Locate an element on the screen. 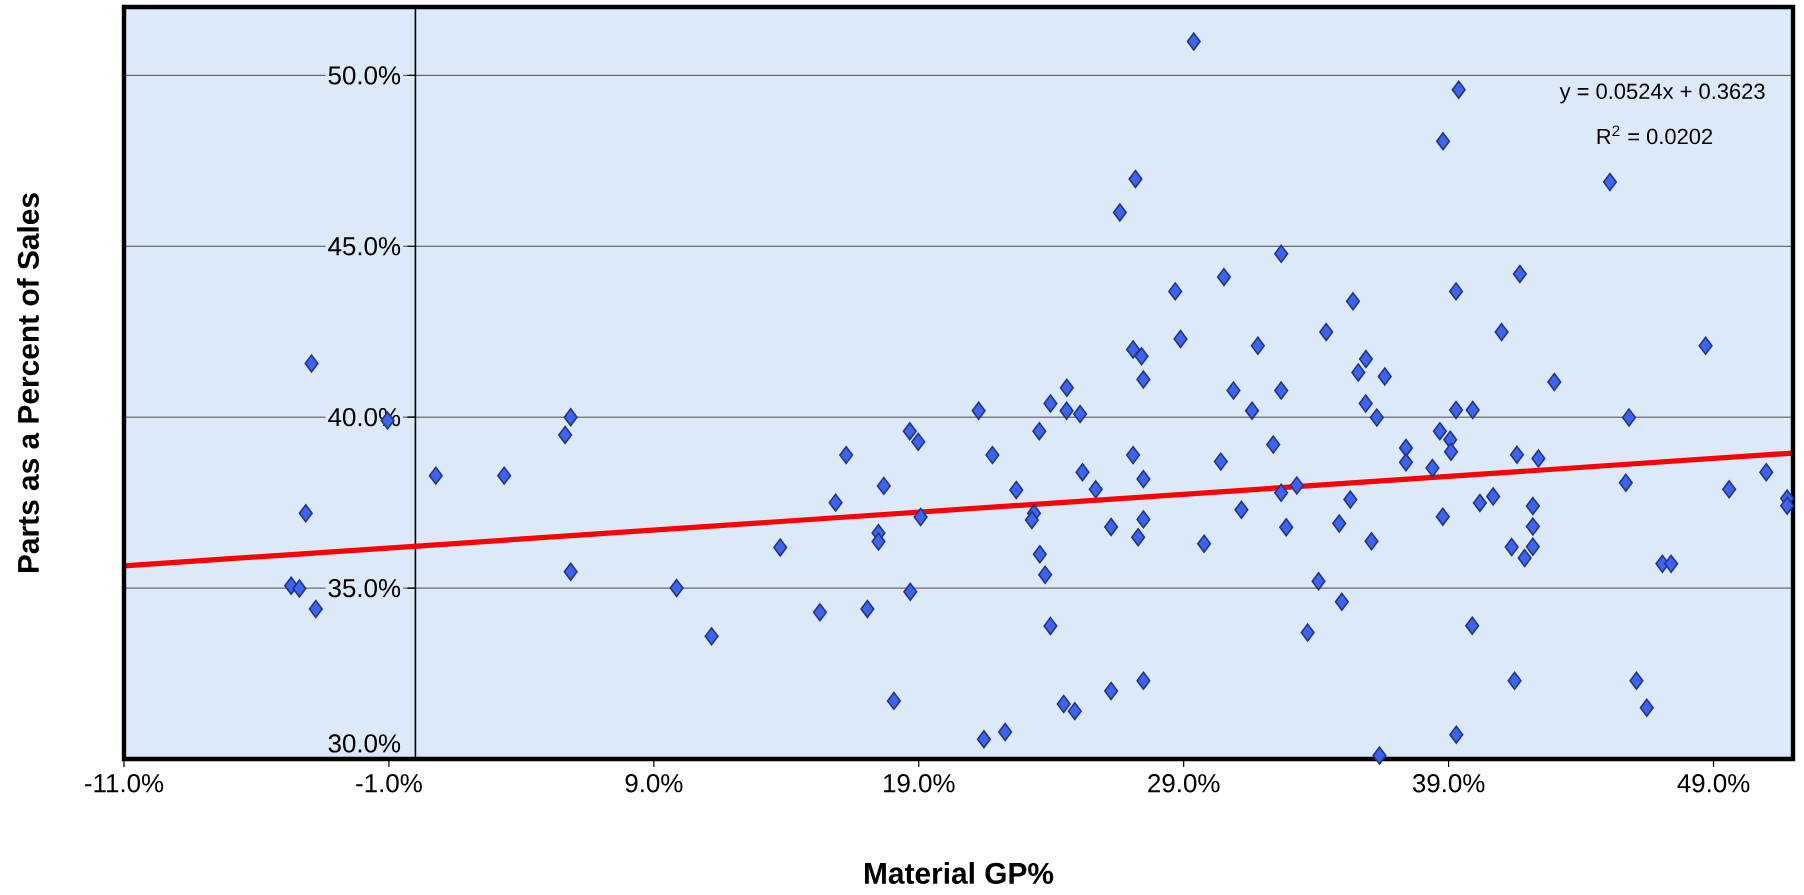 This screenshot has width=1804, height=895. y-tick-label: 50.0% is located at coordinates (364, 75).